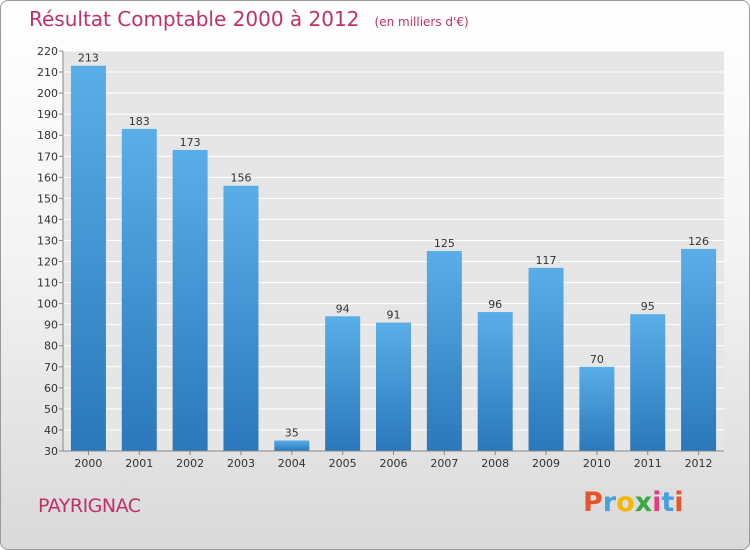  I want to click on x-tick-label: 2005, so click(343, 463).